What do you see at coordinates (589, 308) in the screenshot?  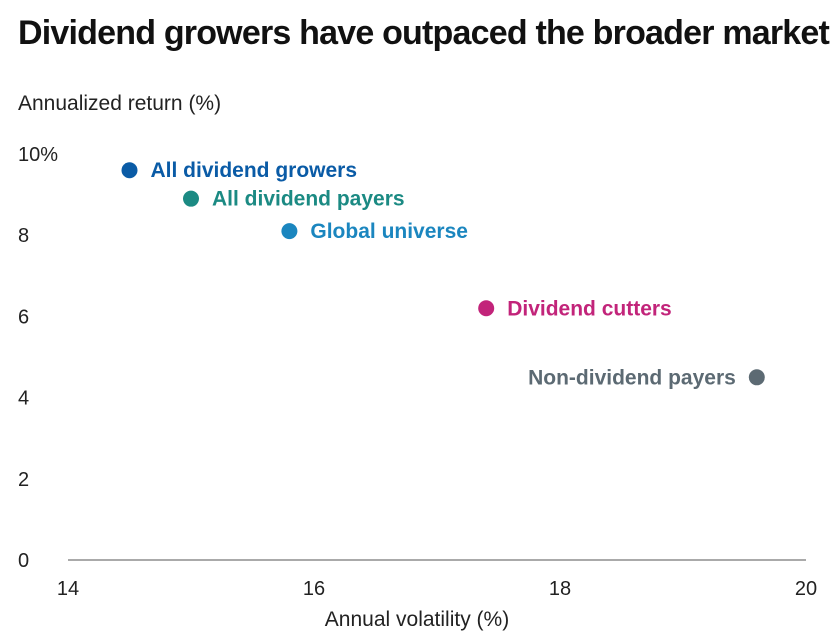 I see `data-point-label: Dividend cutters` at bounding box center [589, 308].